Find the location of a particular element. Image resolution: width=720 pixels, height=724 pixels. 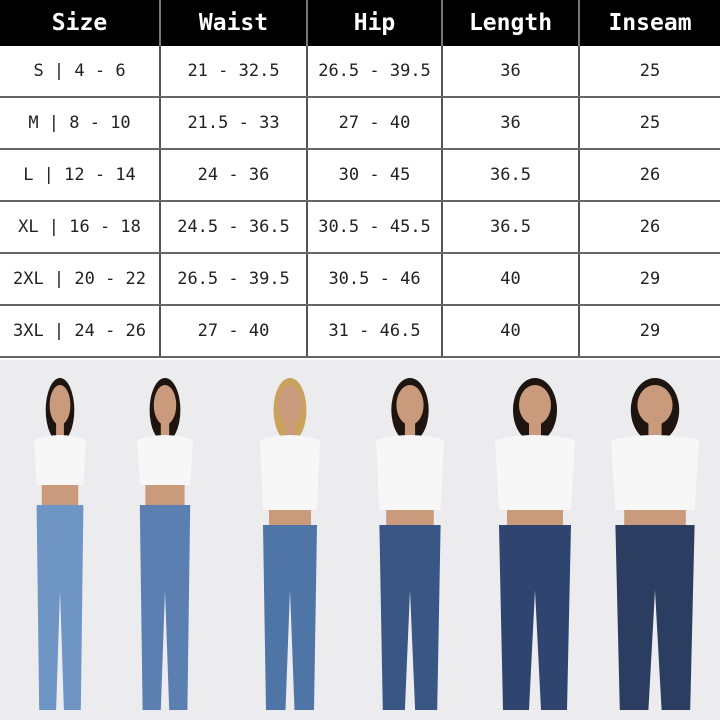

cell-hip: 27 - 40 is located at coordinates (375, 123).